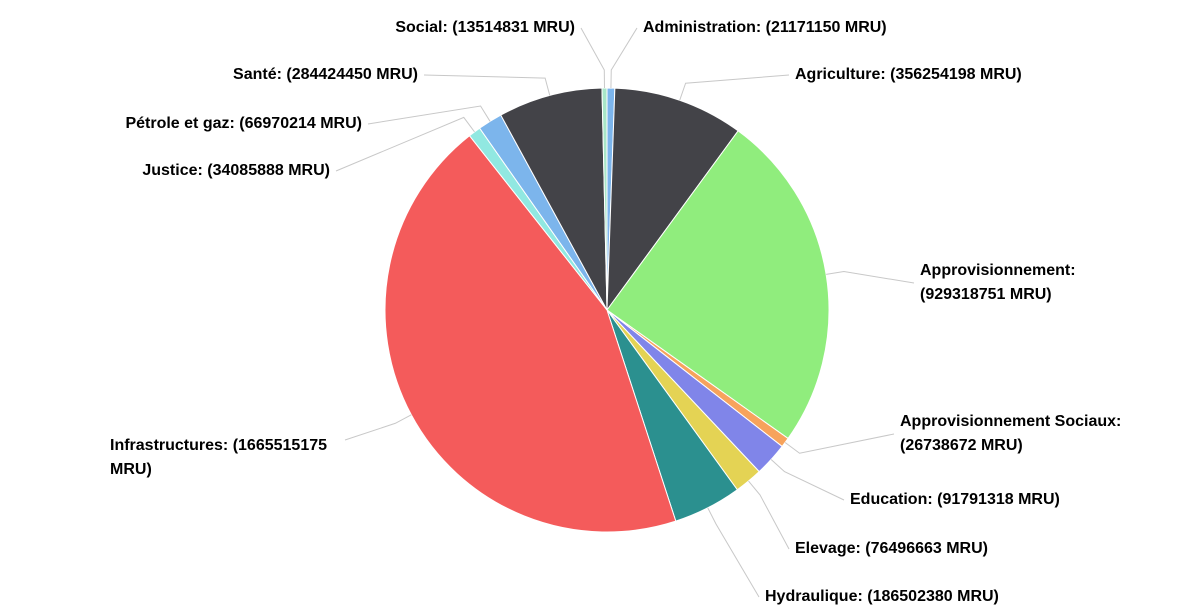 The height and width of the screenshot is (610, 1192). I want to click on value-label: (26738672 MRU), so click(961, 445).